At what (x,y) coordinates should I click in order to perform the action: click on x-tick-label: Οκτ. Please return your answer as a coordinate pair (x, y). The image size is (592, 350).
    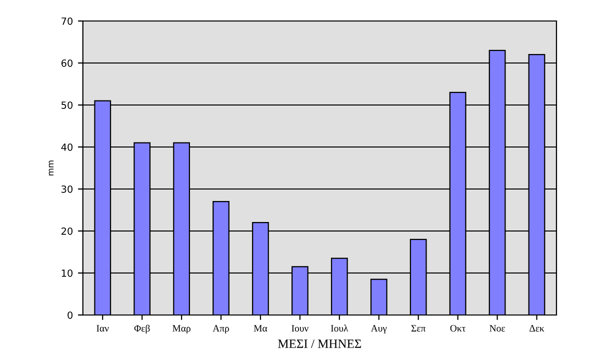
    Looking at the image, I should click on (458, 328).